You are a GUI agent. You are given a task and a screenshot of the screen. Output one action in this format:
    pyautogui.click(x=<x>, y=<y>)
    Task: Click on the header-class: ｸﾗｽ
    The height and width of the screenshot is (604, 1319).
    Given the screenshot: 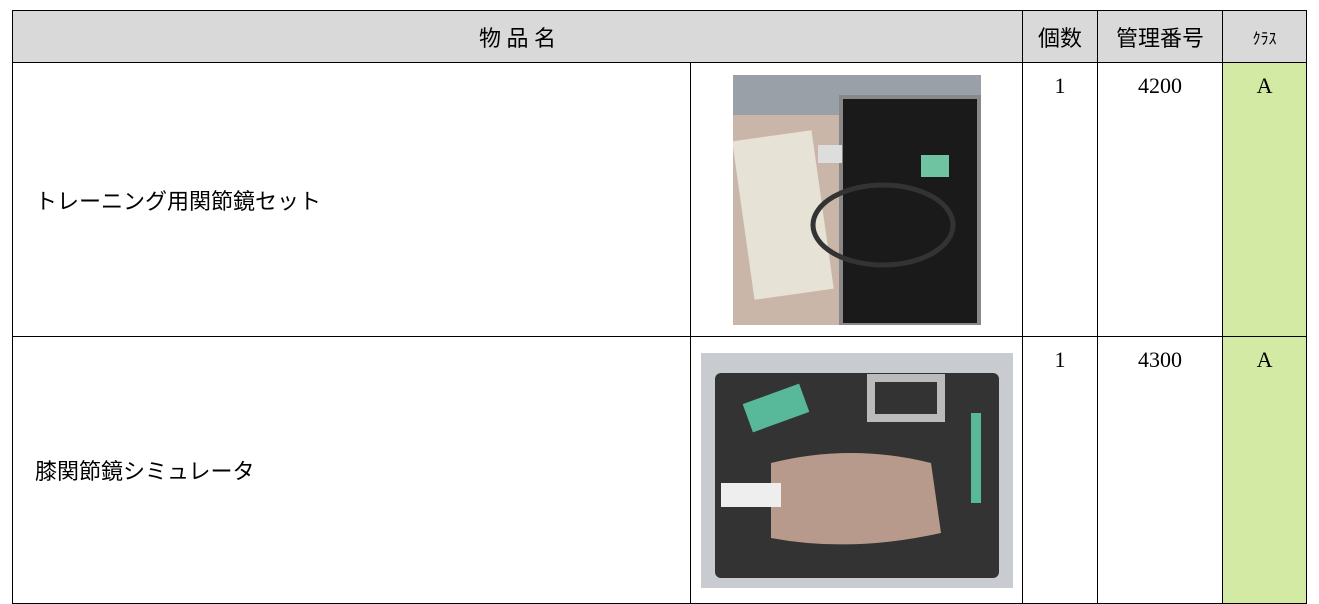 What is the action you would take?
    pyautogui.click(x=1265, y=36)
    